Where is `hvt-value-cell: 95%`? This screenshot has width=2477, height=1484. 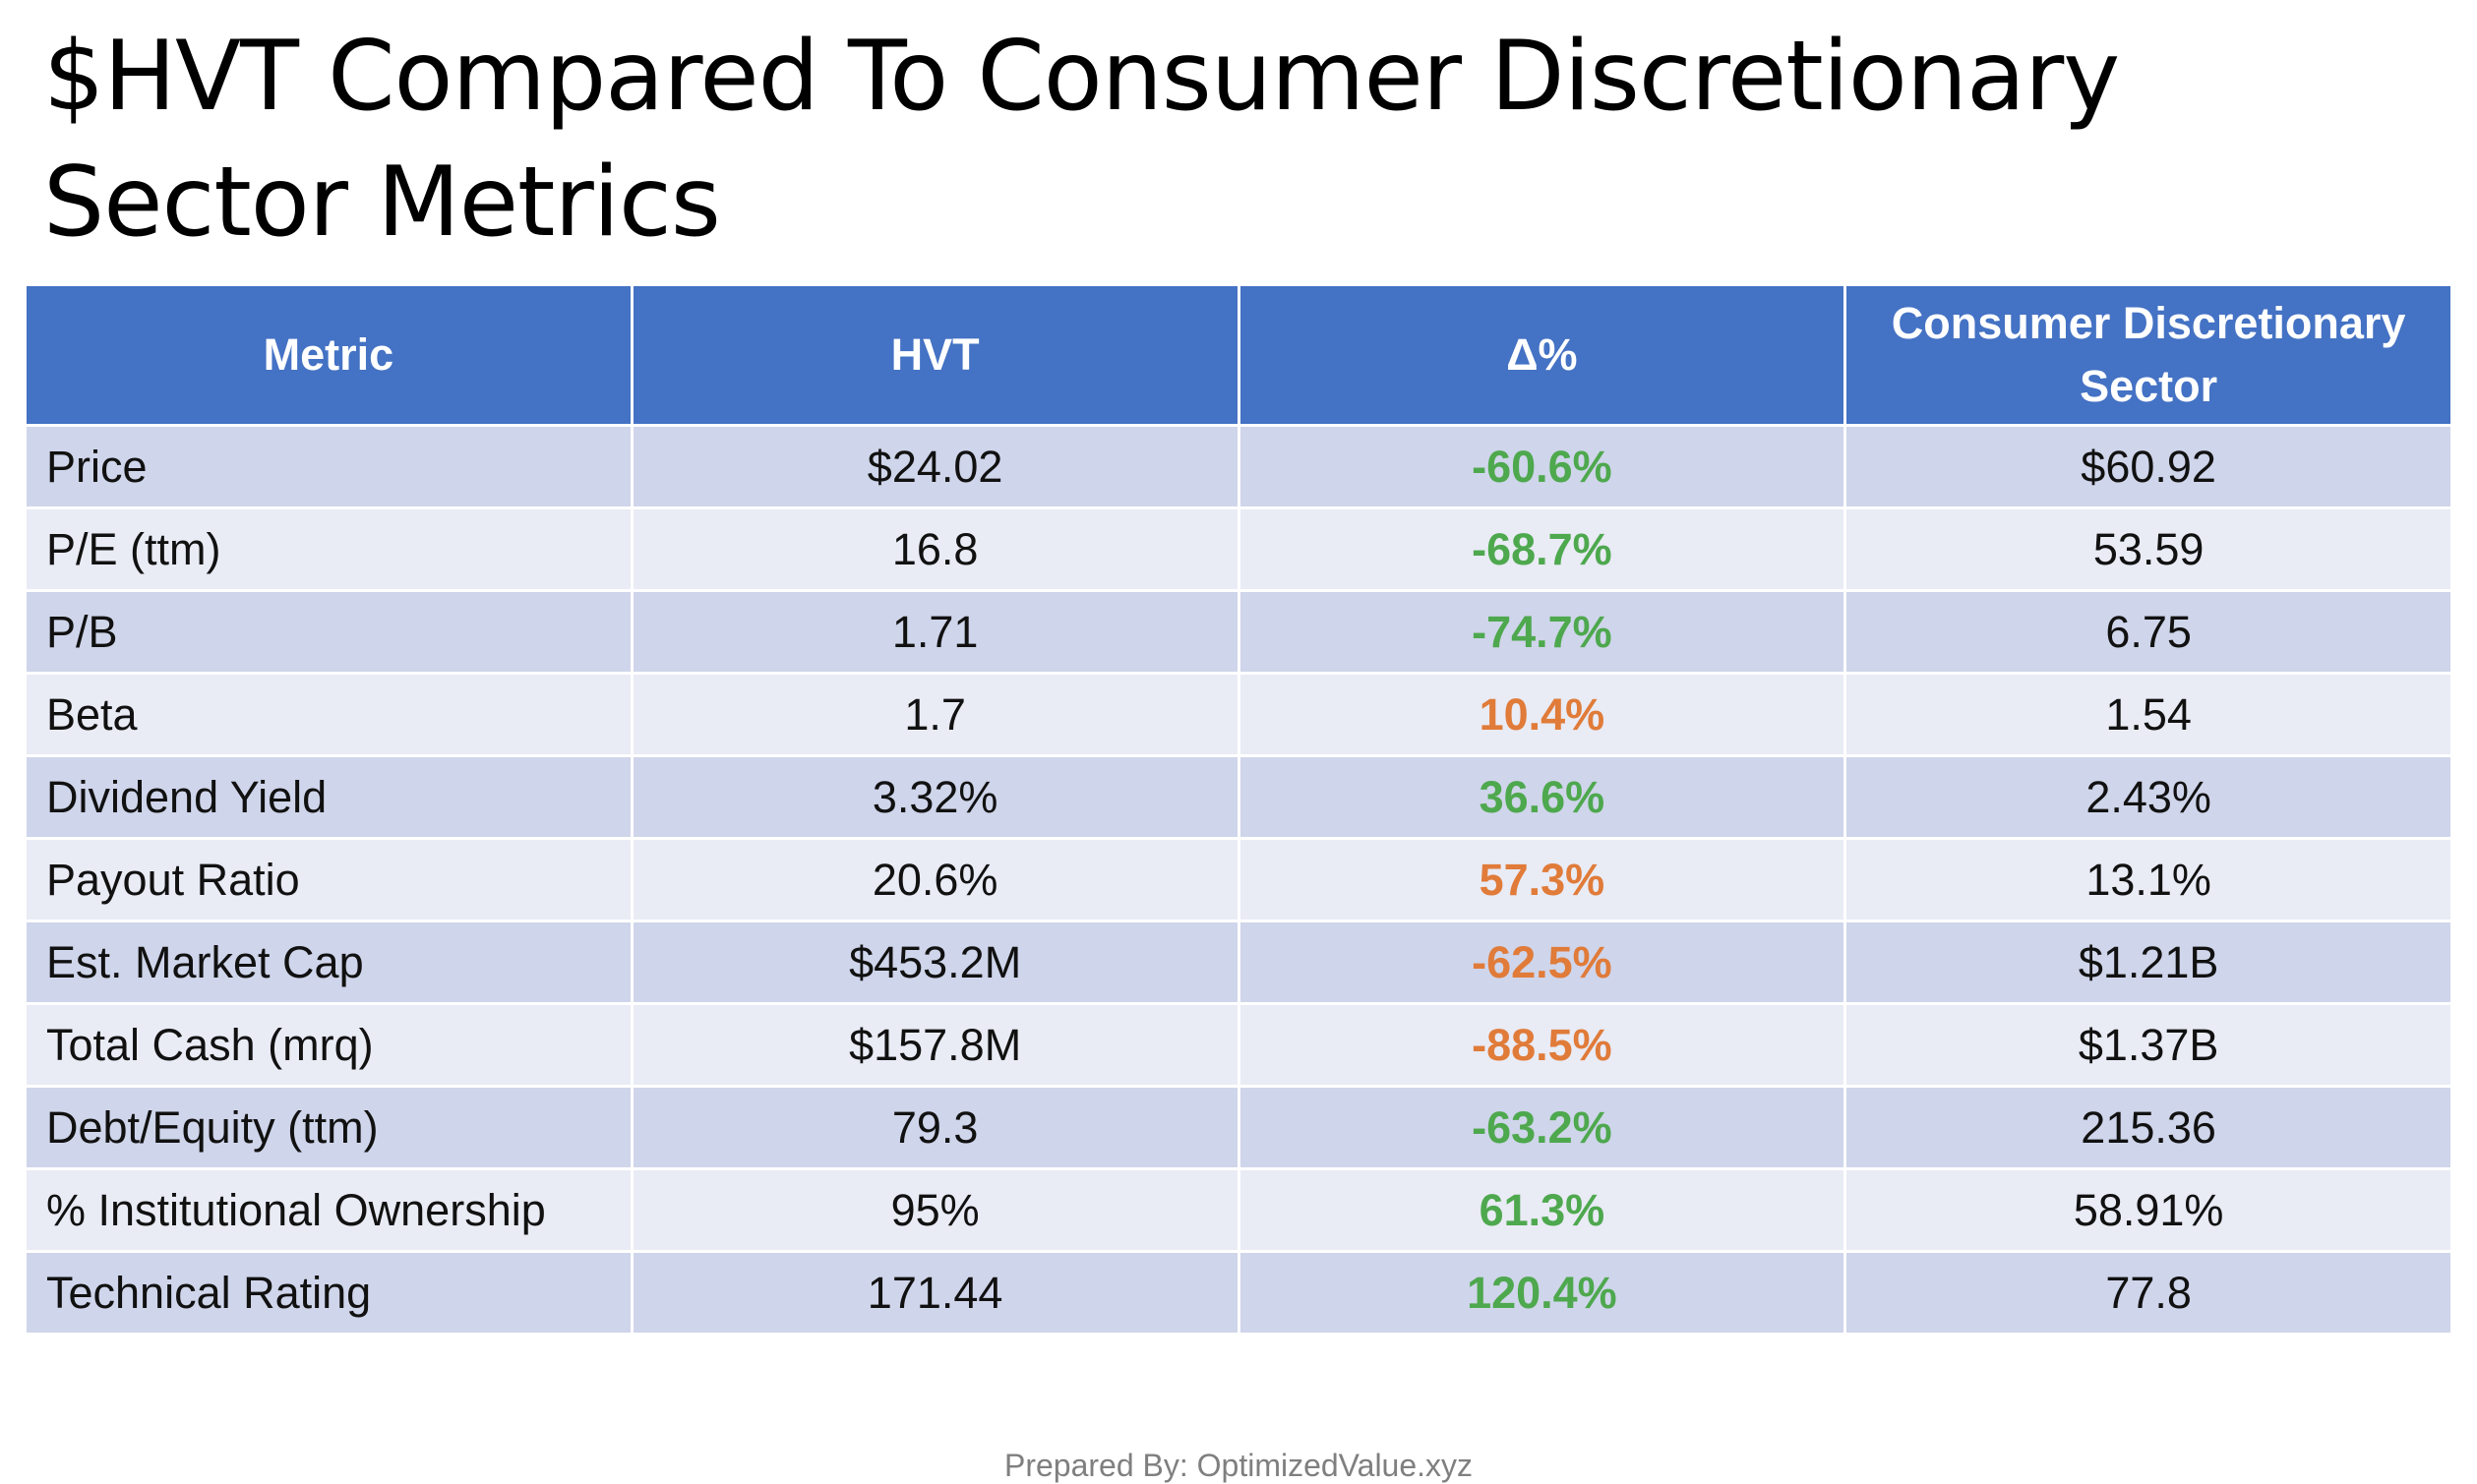 hvt-value-cell: 95% is located at coordinates (935, 1210).